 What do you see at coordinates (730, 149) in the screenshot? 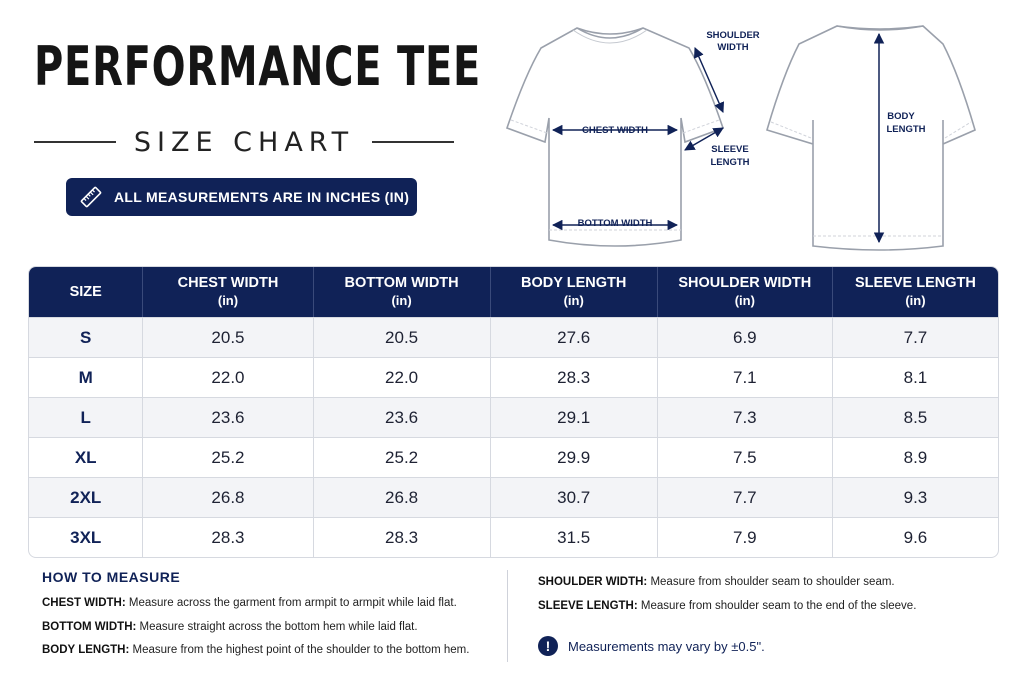
I see `sleeve-length-label-1: SLEEVE` at bounding box center [730, 149].